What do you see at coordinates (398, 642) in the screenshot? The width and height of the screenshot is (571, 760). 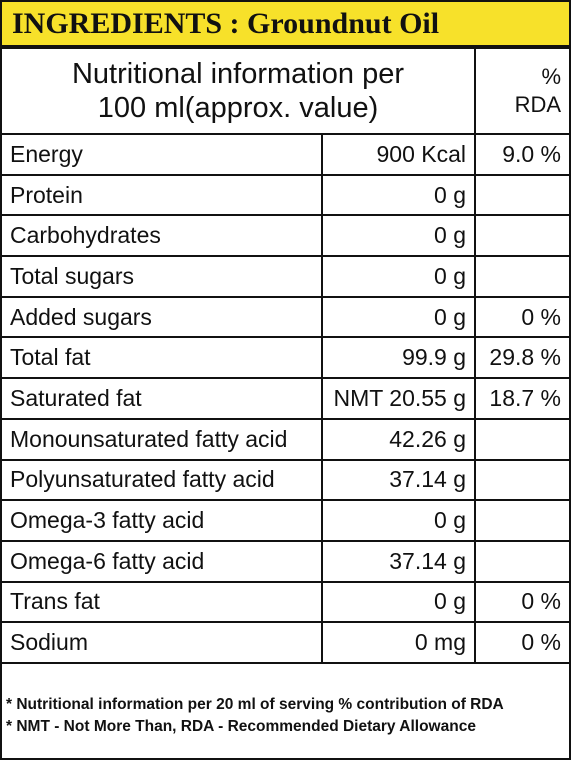 I see `nutrient-amount: 0 mg` at bounding box center [398, 642].